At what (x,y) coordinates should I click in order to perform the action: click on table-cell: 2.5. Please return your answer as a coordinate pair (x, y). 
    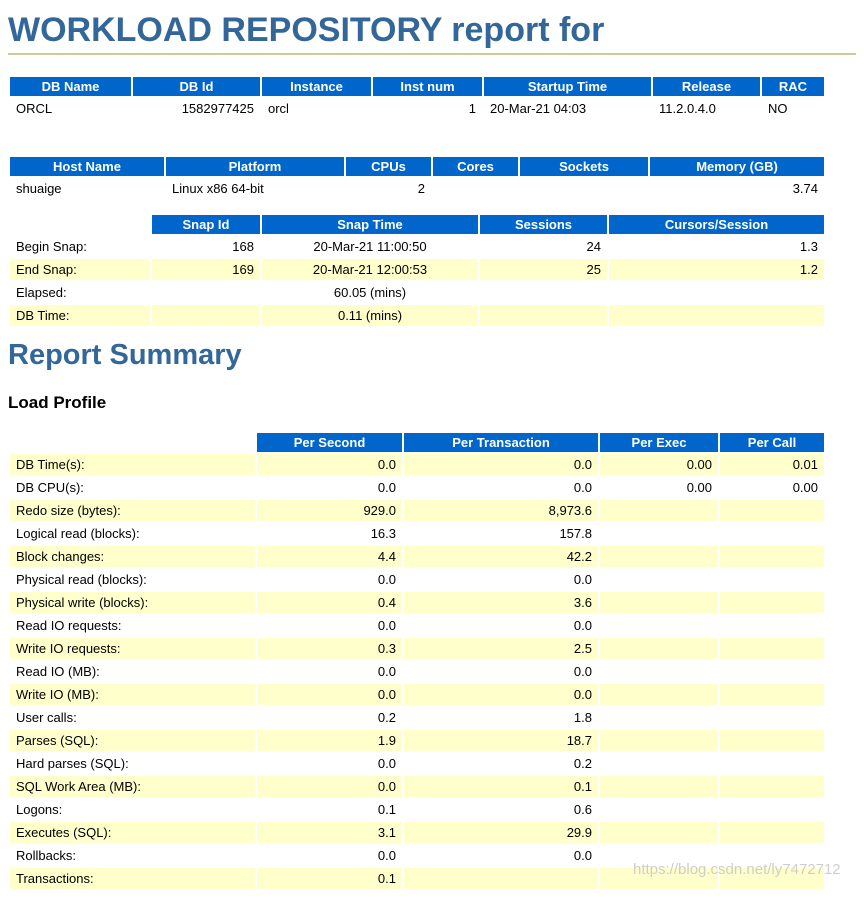
    Looking at the image, I should click on (501, 649).